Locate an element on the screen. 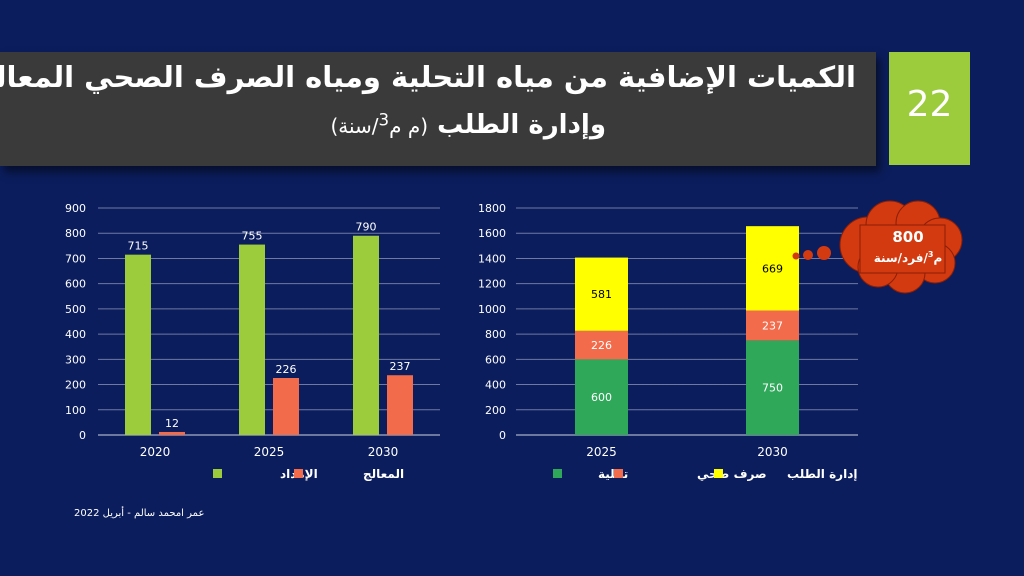 The image size is (1024, 576). data-label: 600 is located at coordinates (601, 397).